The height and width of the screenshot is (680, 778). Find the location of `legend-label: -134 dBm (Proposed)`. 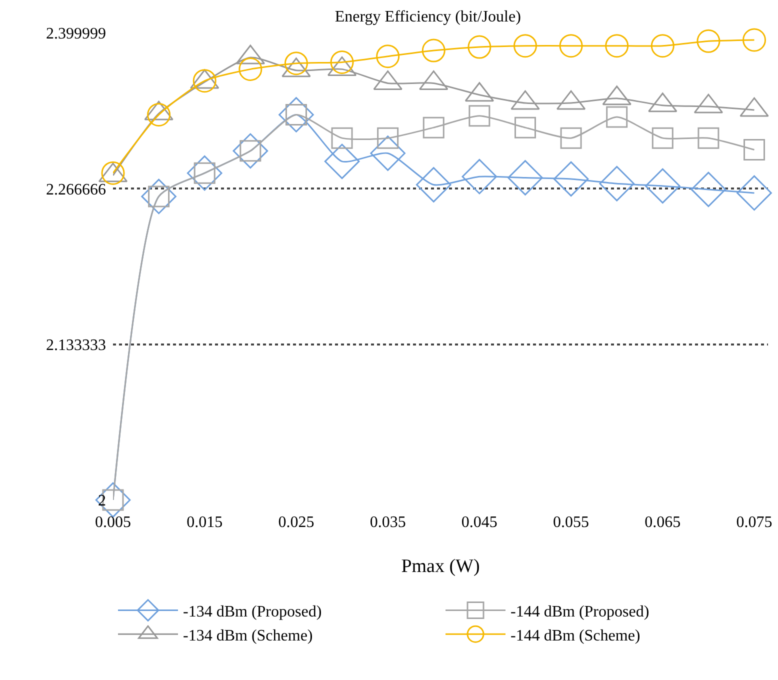

legend-label: -134 dBm (Proposed) is located at coordinates (252, 612).